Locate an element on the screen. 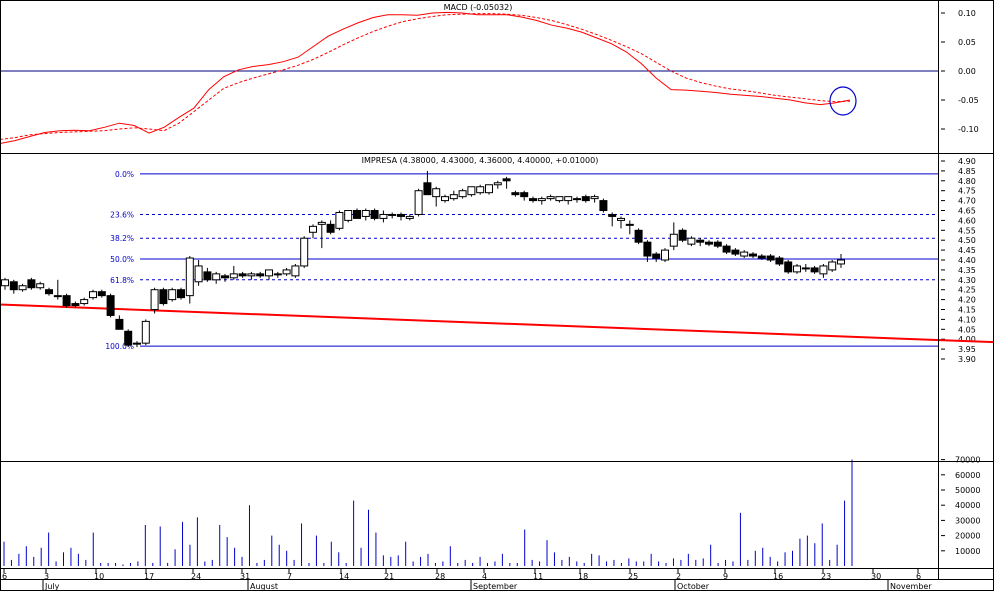 This screenshot has width=994, height=591. x-day-label: 14 is located at coordinates (344, 576).